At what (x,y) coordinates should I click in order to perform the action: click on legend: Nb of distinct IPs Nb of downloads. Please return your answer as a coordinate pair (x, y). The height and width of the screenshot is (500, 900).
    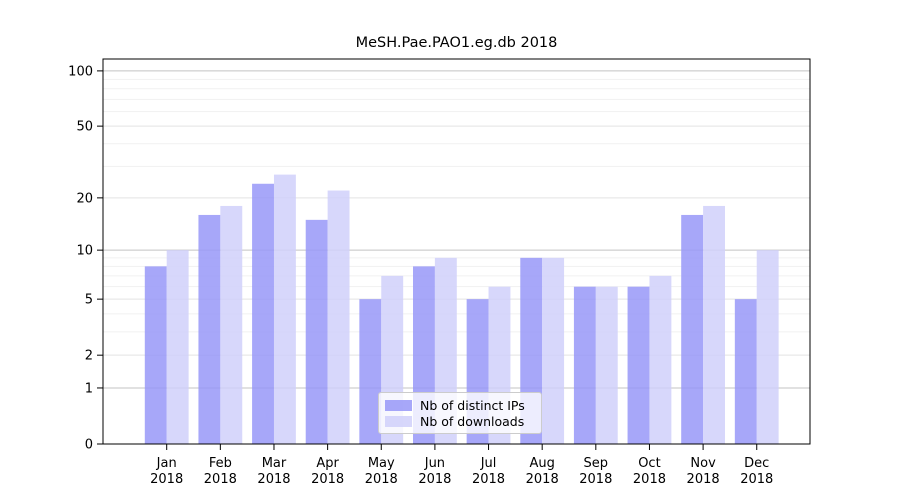
    Looking at the image, I should click on (460, 413).